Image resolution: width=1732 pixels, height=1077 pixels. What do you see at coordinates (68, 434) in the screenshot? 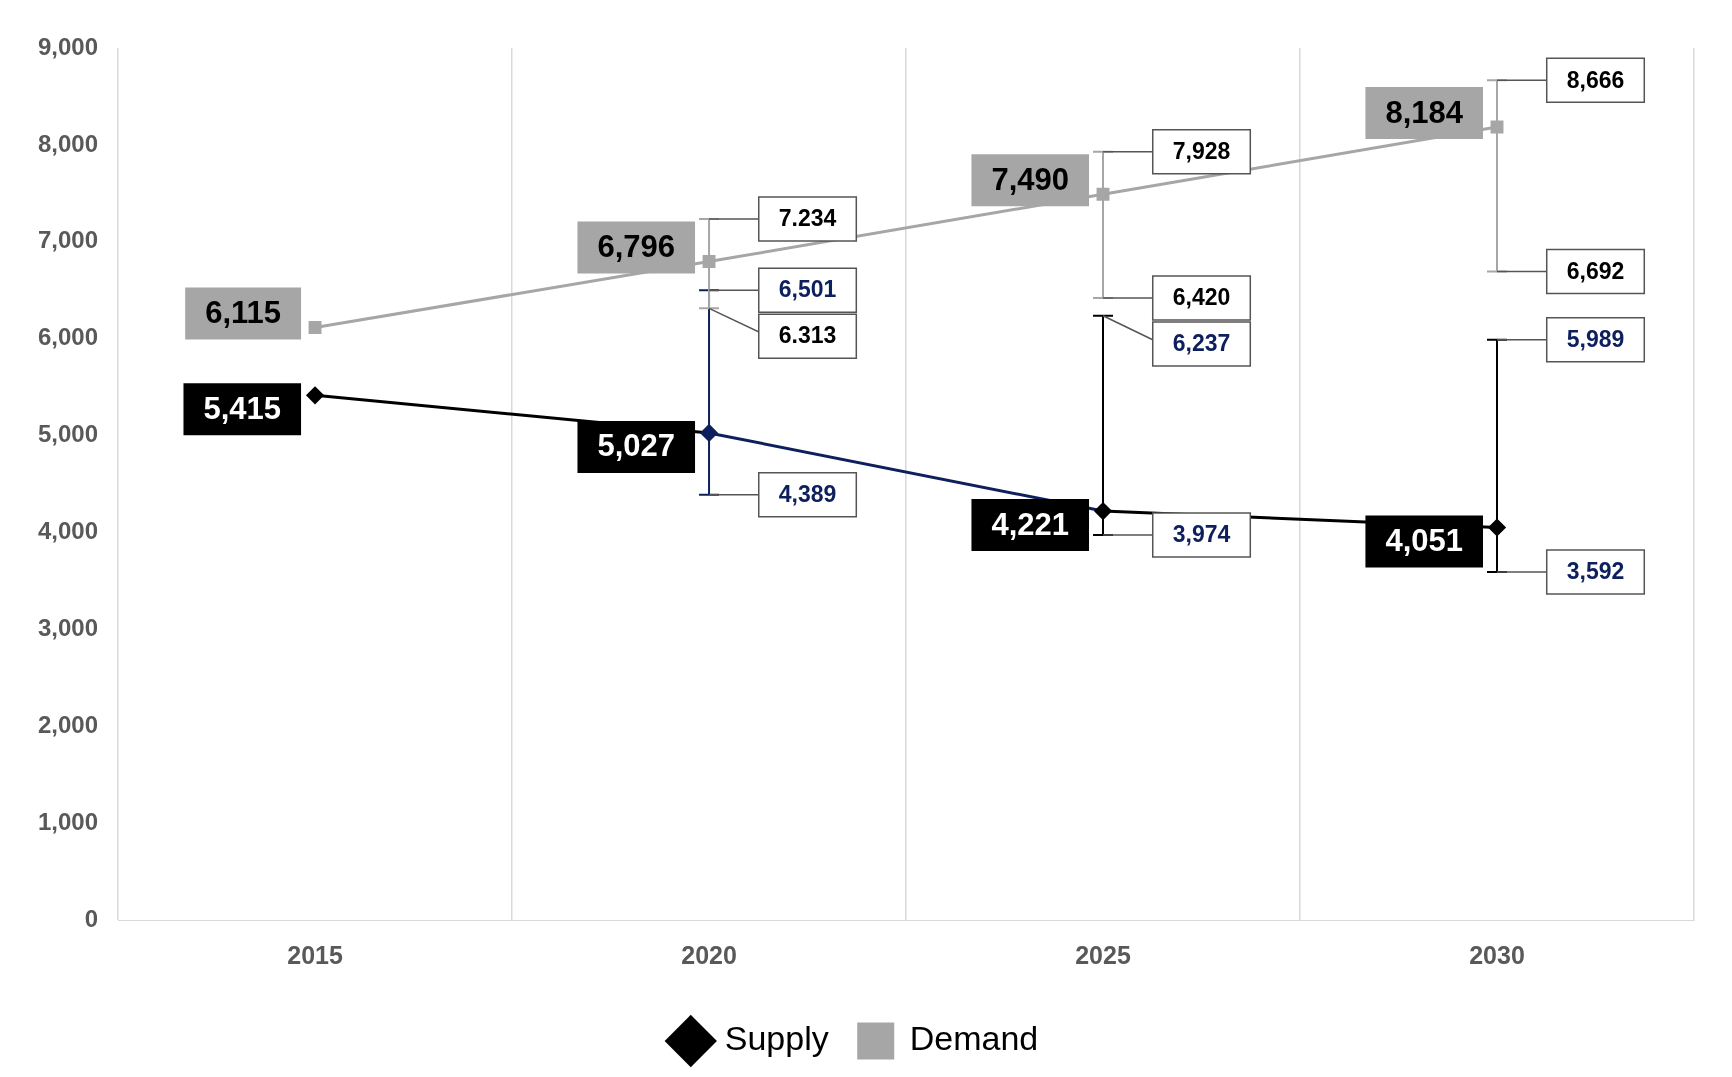
I see `y-tick-label: 5,000` at bounding box center [68, 434].